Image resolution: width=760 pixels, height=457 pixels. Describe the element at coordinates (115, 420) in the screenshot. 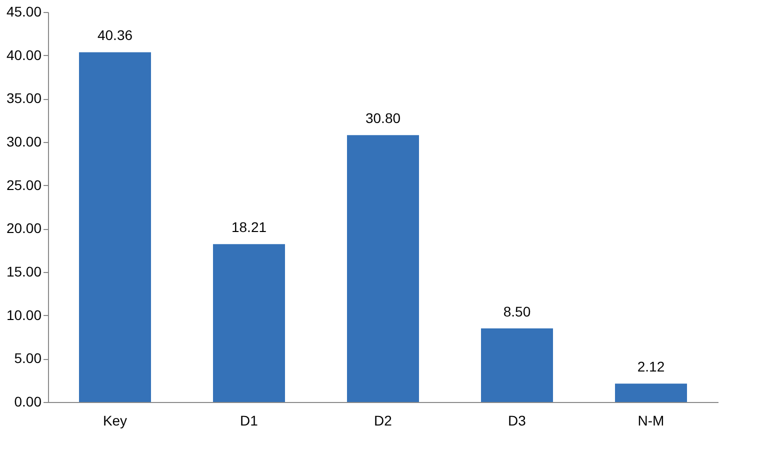

I see `x-tick-label: Key` at that location.